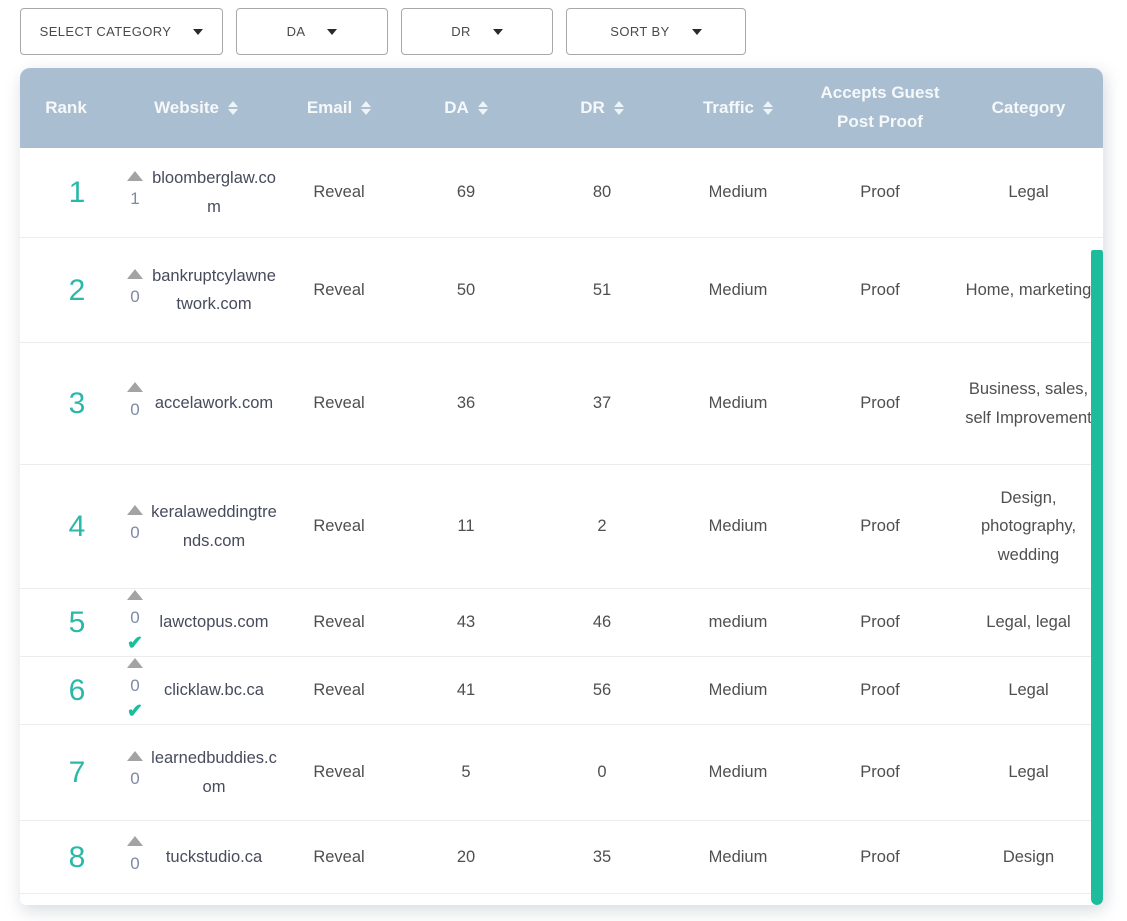 Image resolution: width=1127 pixels, height=921 pixels. Describe the element at coordinates (1028, 856) in the screenshot. I see `category-value: Design` at that location.